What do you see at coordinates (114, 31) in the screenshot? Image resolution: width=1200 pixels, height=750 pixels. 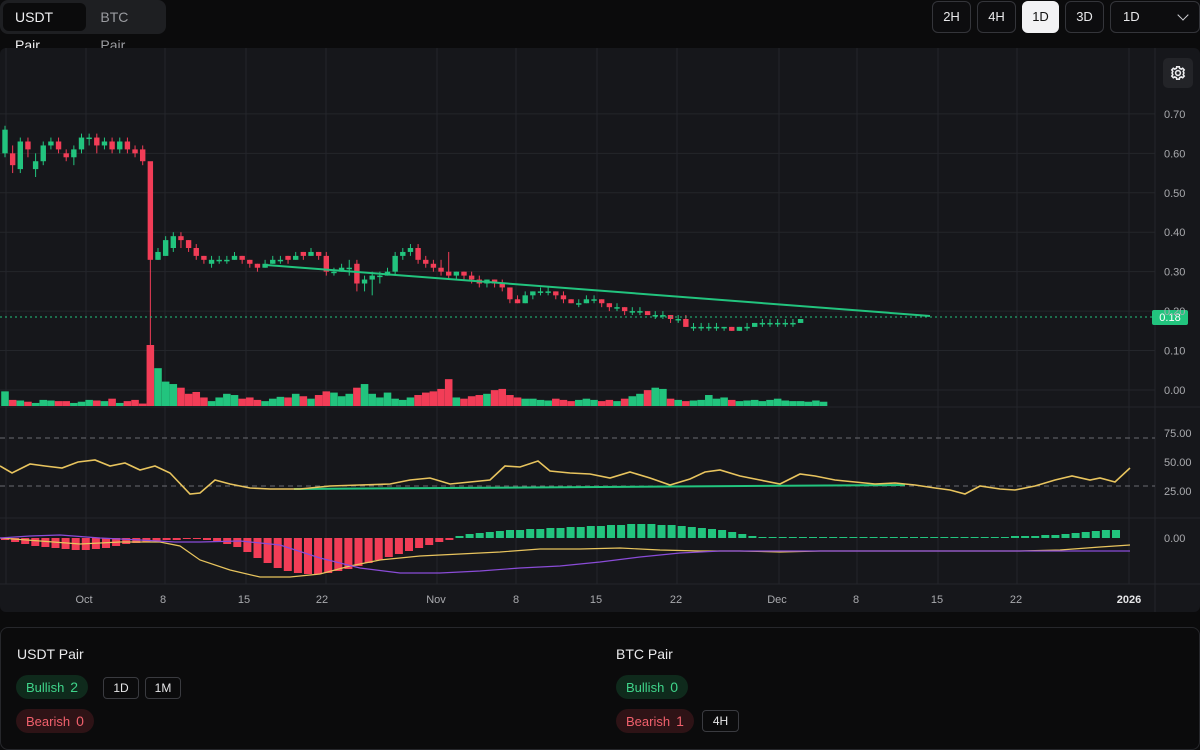 I see `tab-btc-pair: BTC Pair` at bounding box center [114, 31].